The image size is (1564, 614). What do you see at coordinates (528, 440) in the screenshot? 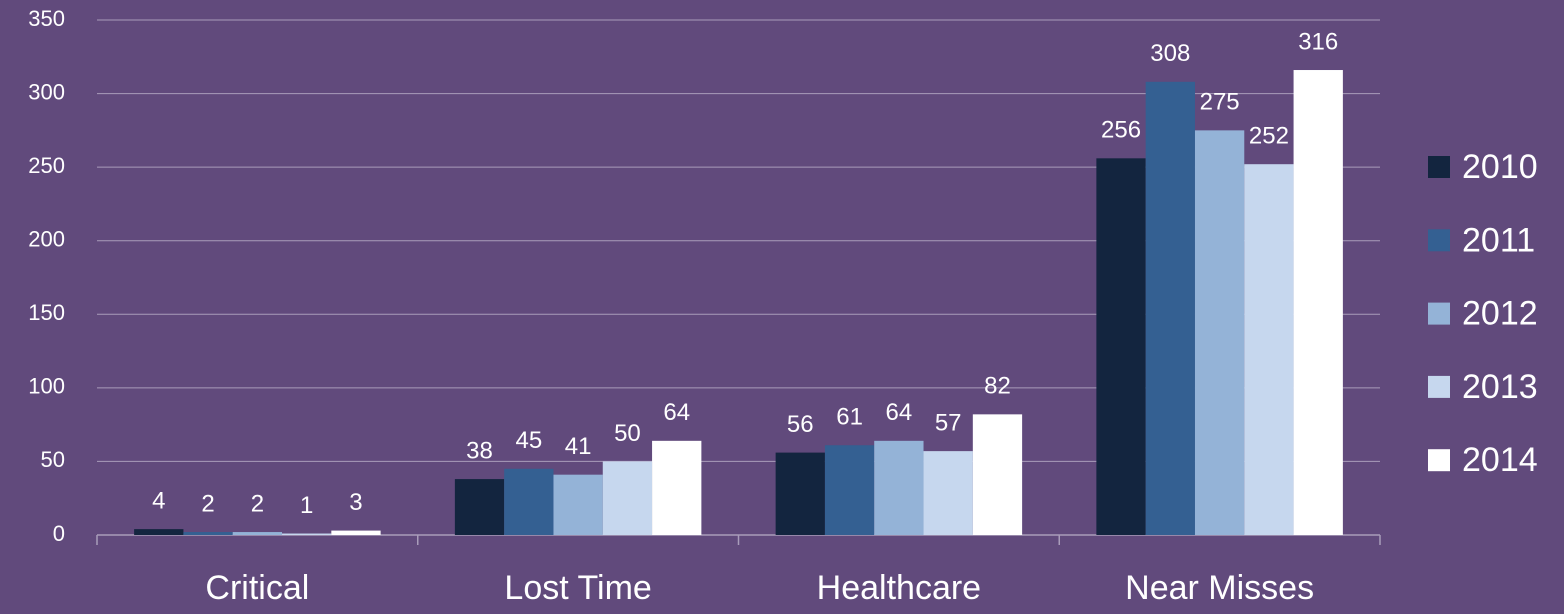
I see `data-label: 45` at bounding box center [528, 440].